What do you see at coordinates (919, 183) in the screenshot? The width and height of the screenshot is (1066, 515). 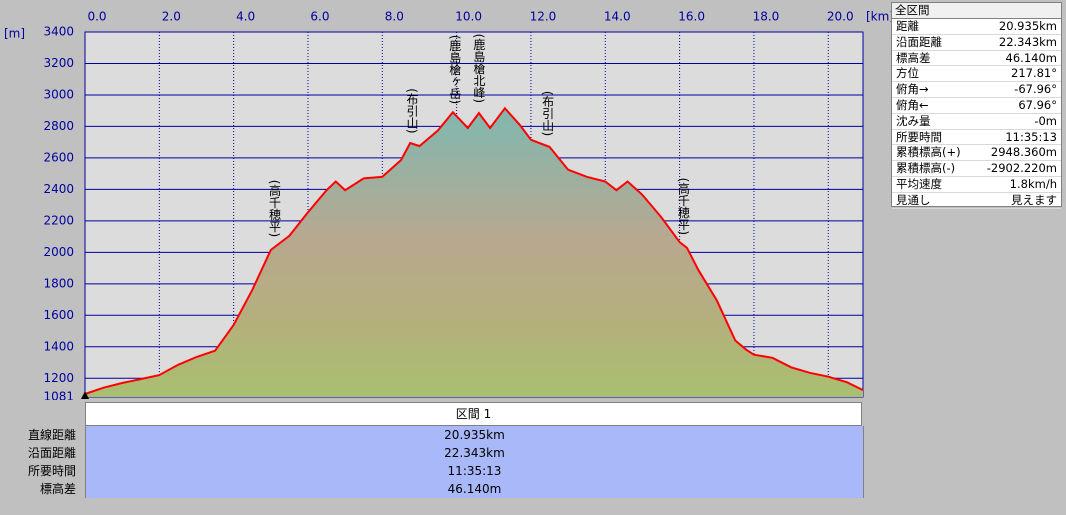 I see `row-label: 平均速度` at bounding box center [919, 183].